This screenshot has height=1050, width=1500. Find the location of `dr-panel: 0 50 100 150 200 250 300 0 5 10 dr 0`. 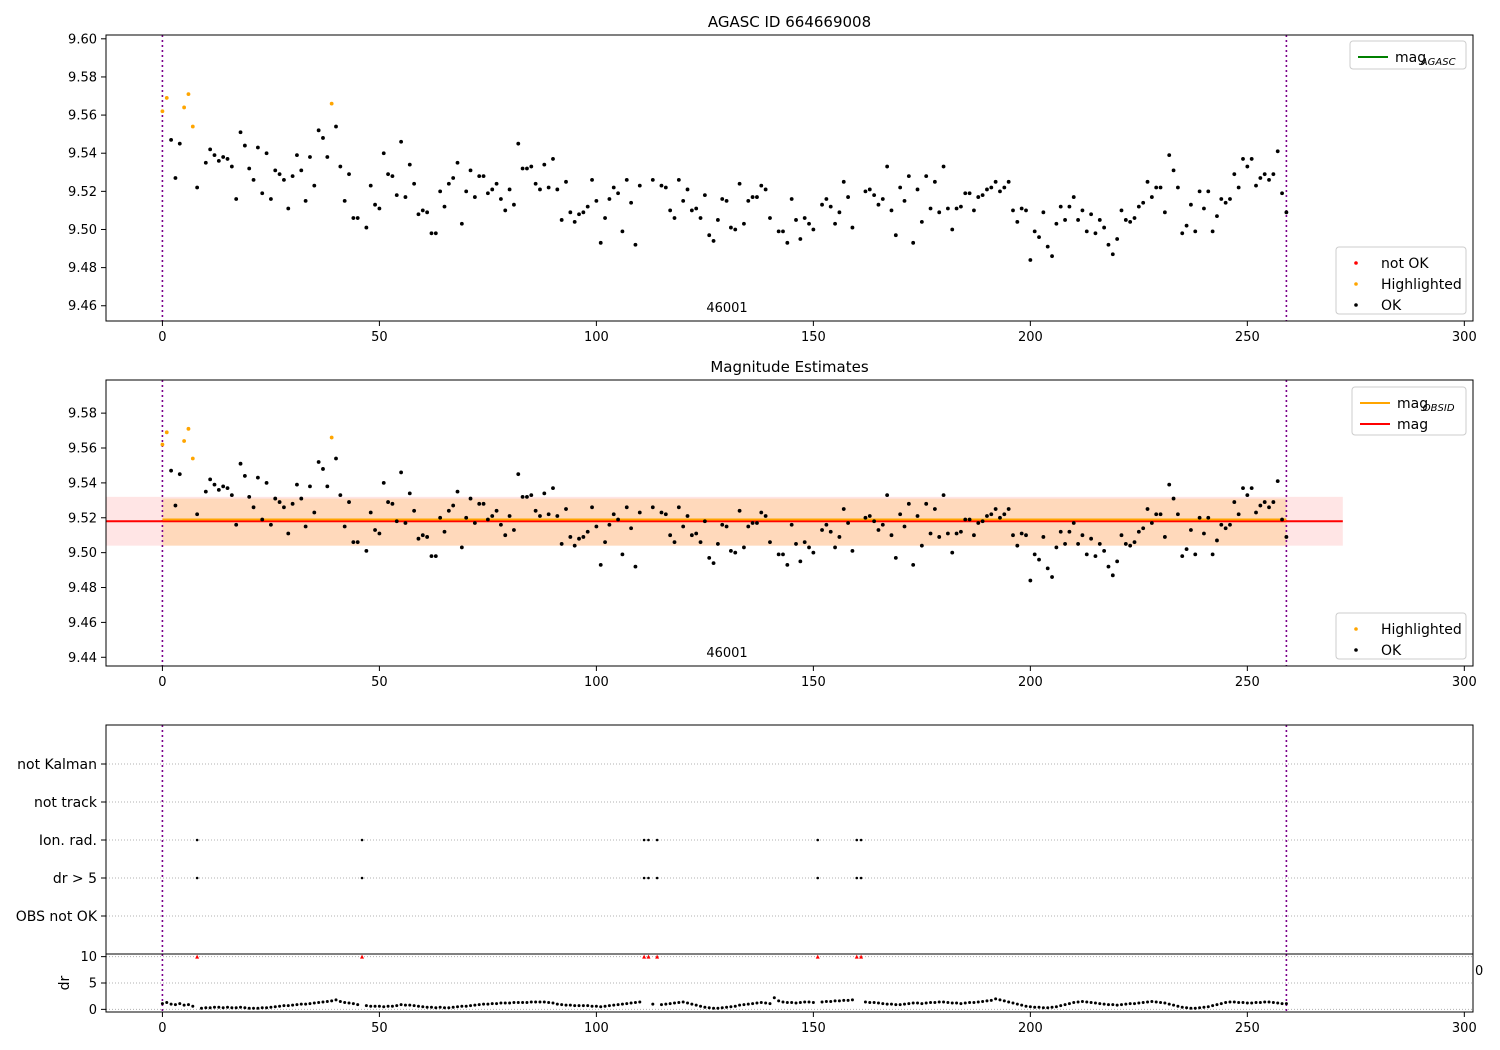

dr-panel: 0 50 100 150 200 250 300 0 5 10 dr 0 is located at coordinates (770, 993).